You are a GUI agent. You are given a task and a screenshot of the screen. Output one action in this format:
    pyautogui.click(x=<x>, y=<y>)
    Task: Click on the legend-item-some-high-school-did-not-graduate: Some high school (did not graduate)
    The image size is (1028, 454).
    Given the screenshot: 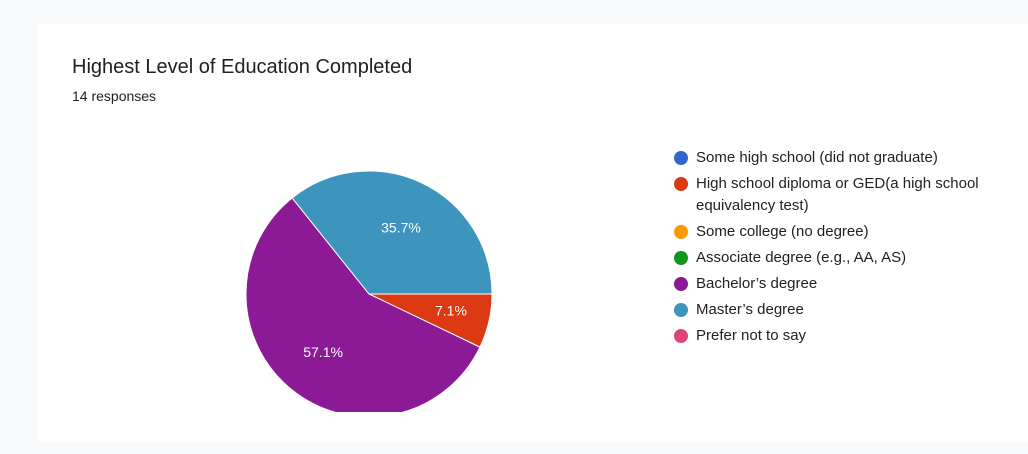 What is the action you would take?
    pyautogui.click(x=839, y=158)
    